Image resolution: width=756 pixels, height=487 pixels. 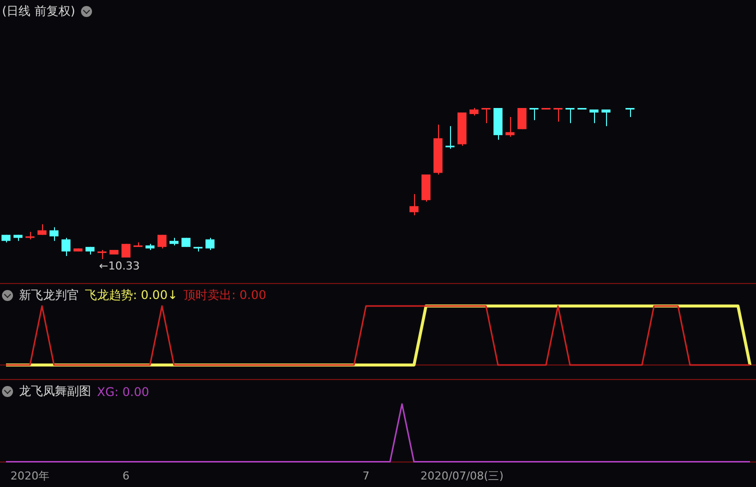 What do you see at coordinates (366, 475) in the screenshot?
I see `x-tick-label: 7` at bounding box center [366, 475].